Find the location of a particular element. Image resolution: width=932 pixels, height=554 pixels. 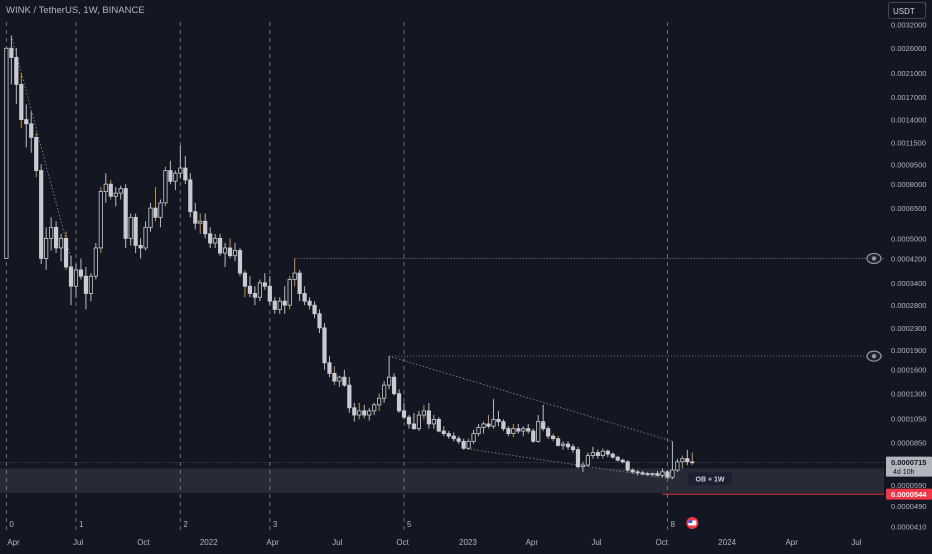

currency-button: USDT is located at coordinates (907, 10).